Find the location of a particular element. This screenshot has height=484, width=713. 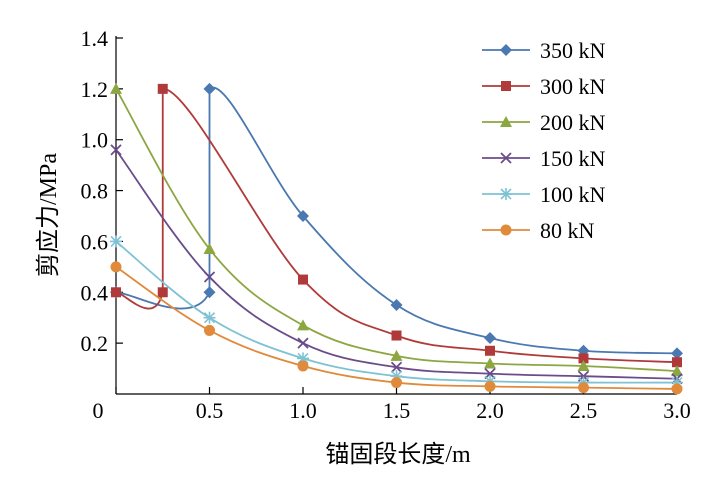

x-tick-label: 0 is located at coordinates (98, 410).